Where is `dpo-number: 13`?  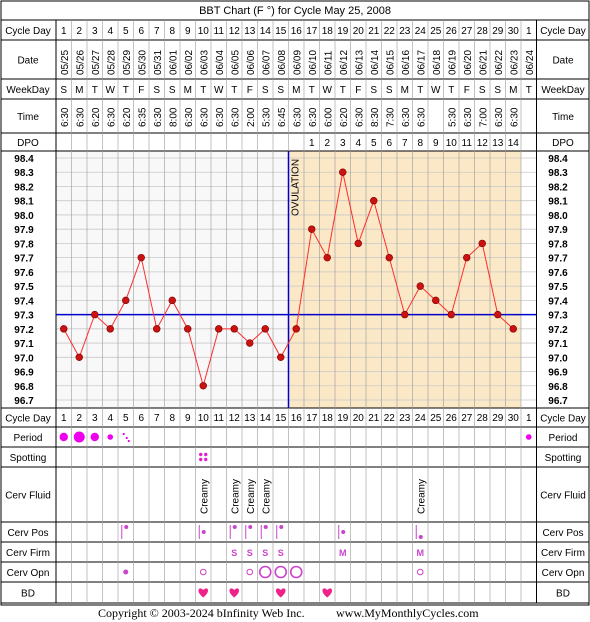 dpo-number: 13 is located at coordinates (498, 143).